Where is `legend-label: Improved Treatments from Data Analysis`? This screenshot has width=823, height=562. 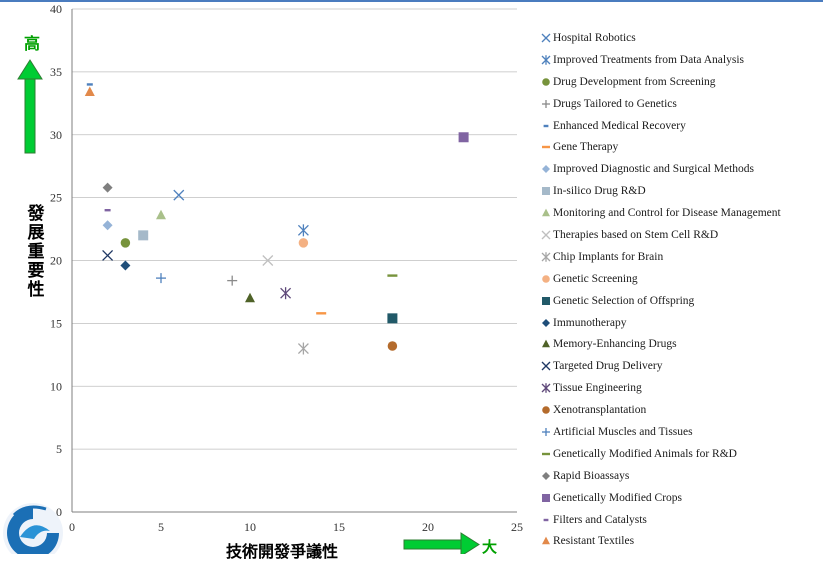 legend-label: Improved Treatments from Data Analysis is located at coordinates (649, 59).